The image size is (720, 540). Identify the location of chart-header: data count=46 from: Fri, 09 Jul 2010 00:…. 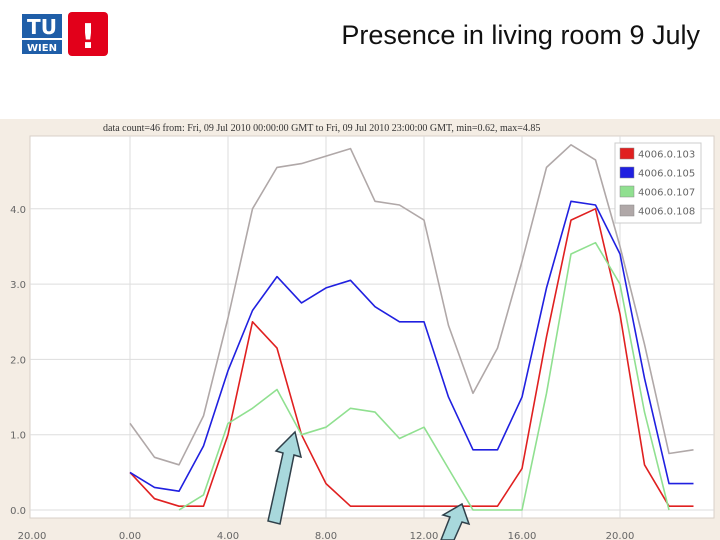
(321, 128).